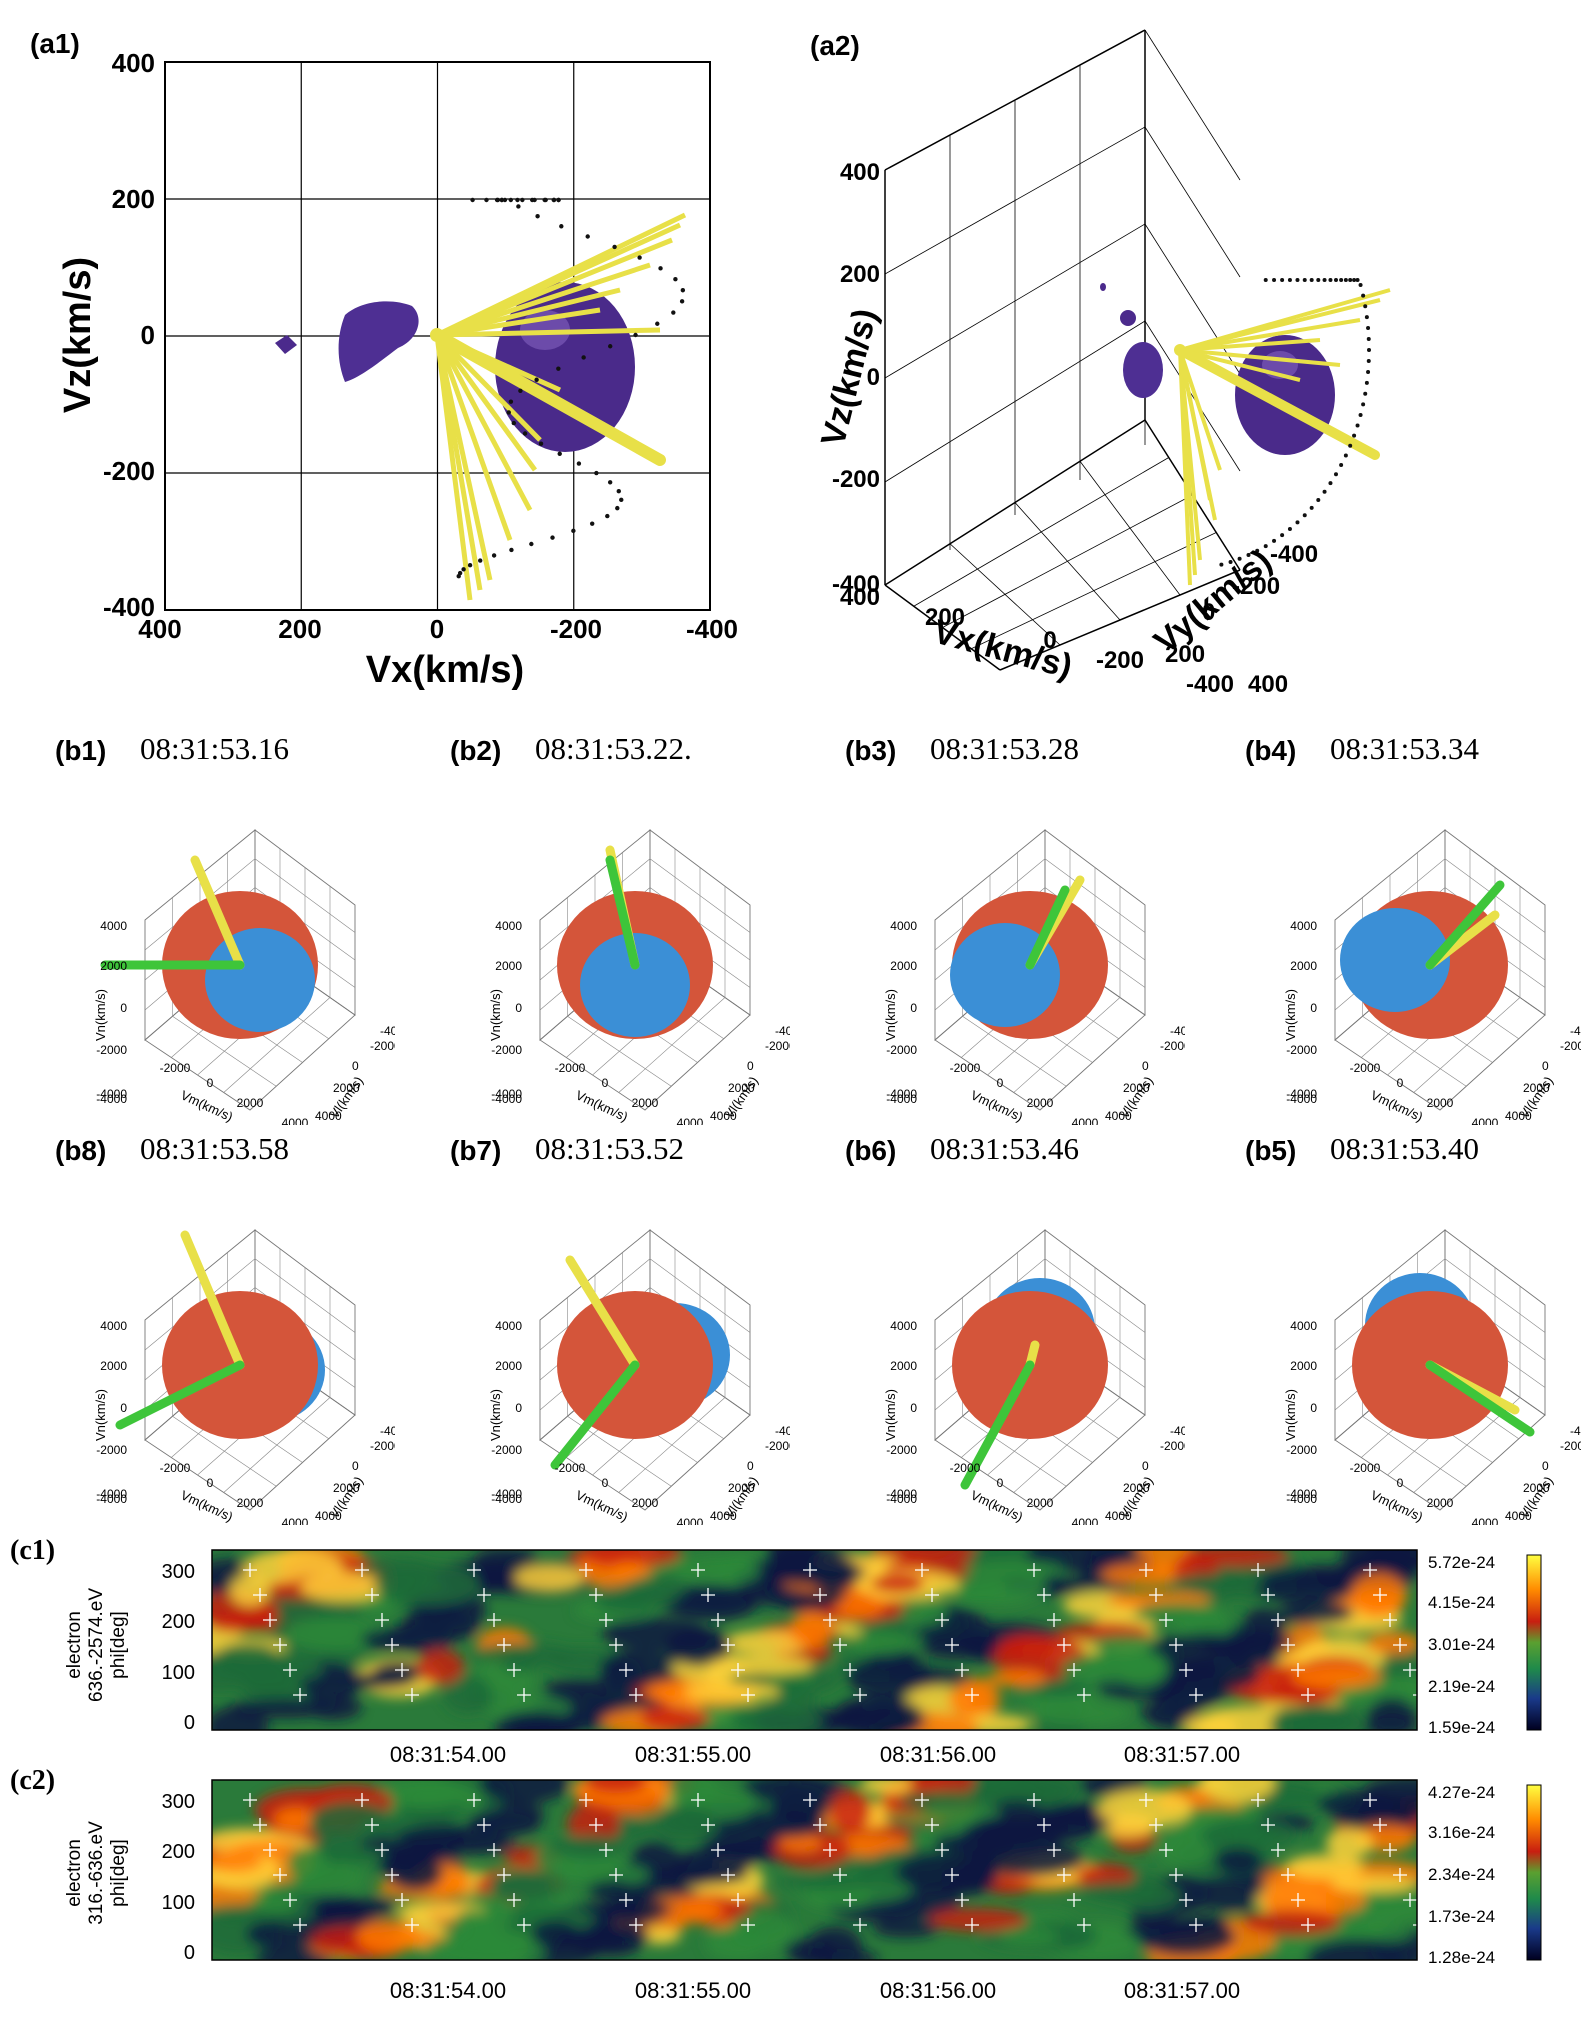 This screenshot has width=1581, height=2033. What do you see at coordinates (448, 1990) in the screenshot?
I see `c2-xtick-0: 08:31:54.00` at bounding box center [448, 1990].